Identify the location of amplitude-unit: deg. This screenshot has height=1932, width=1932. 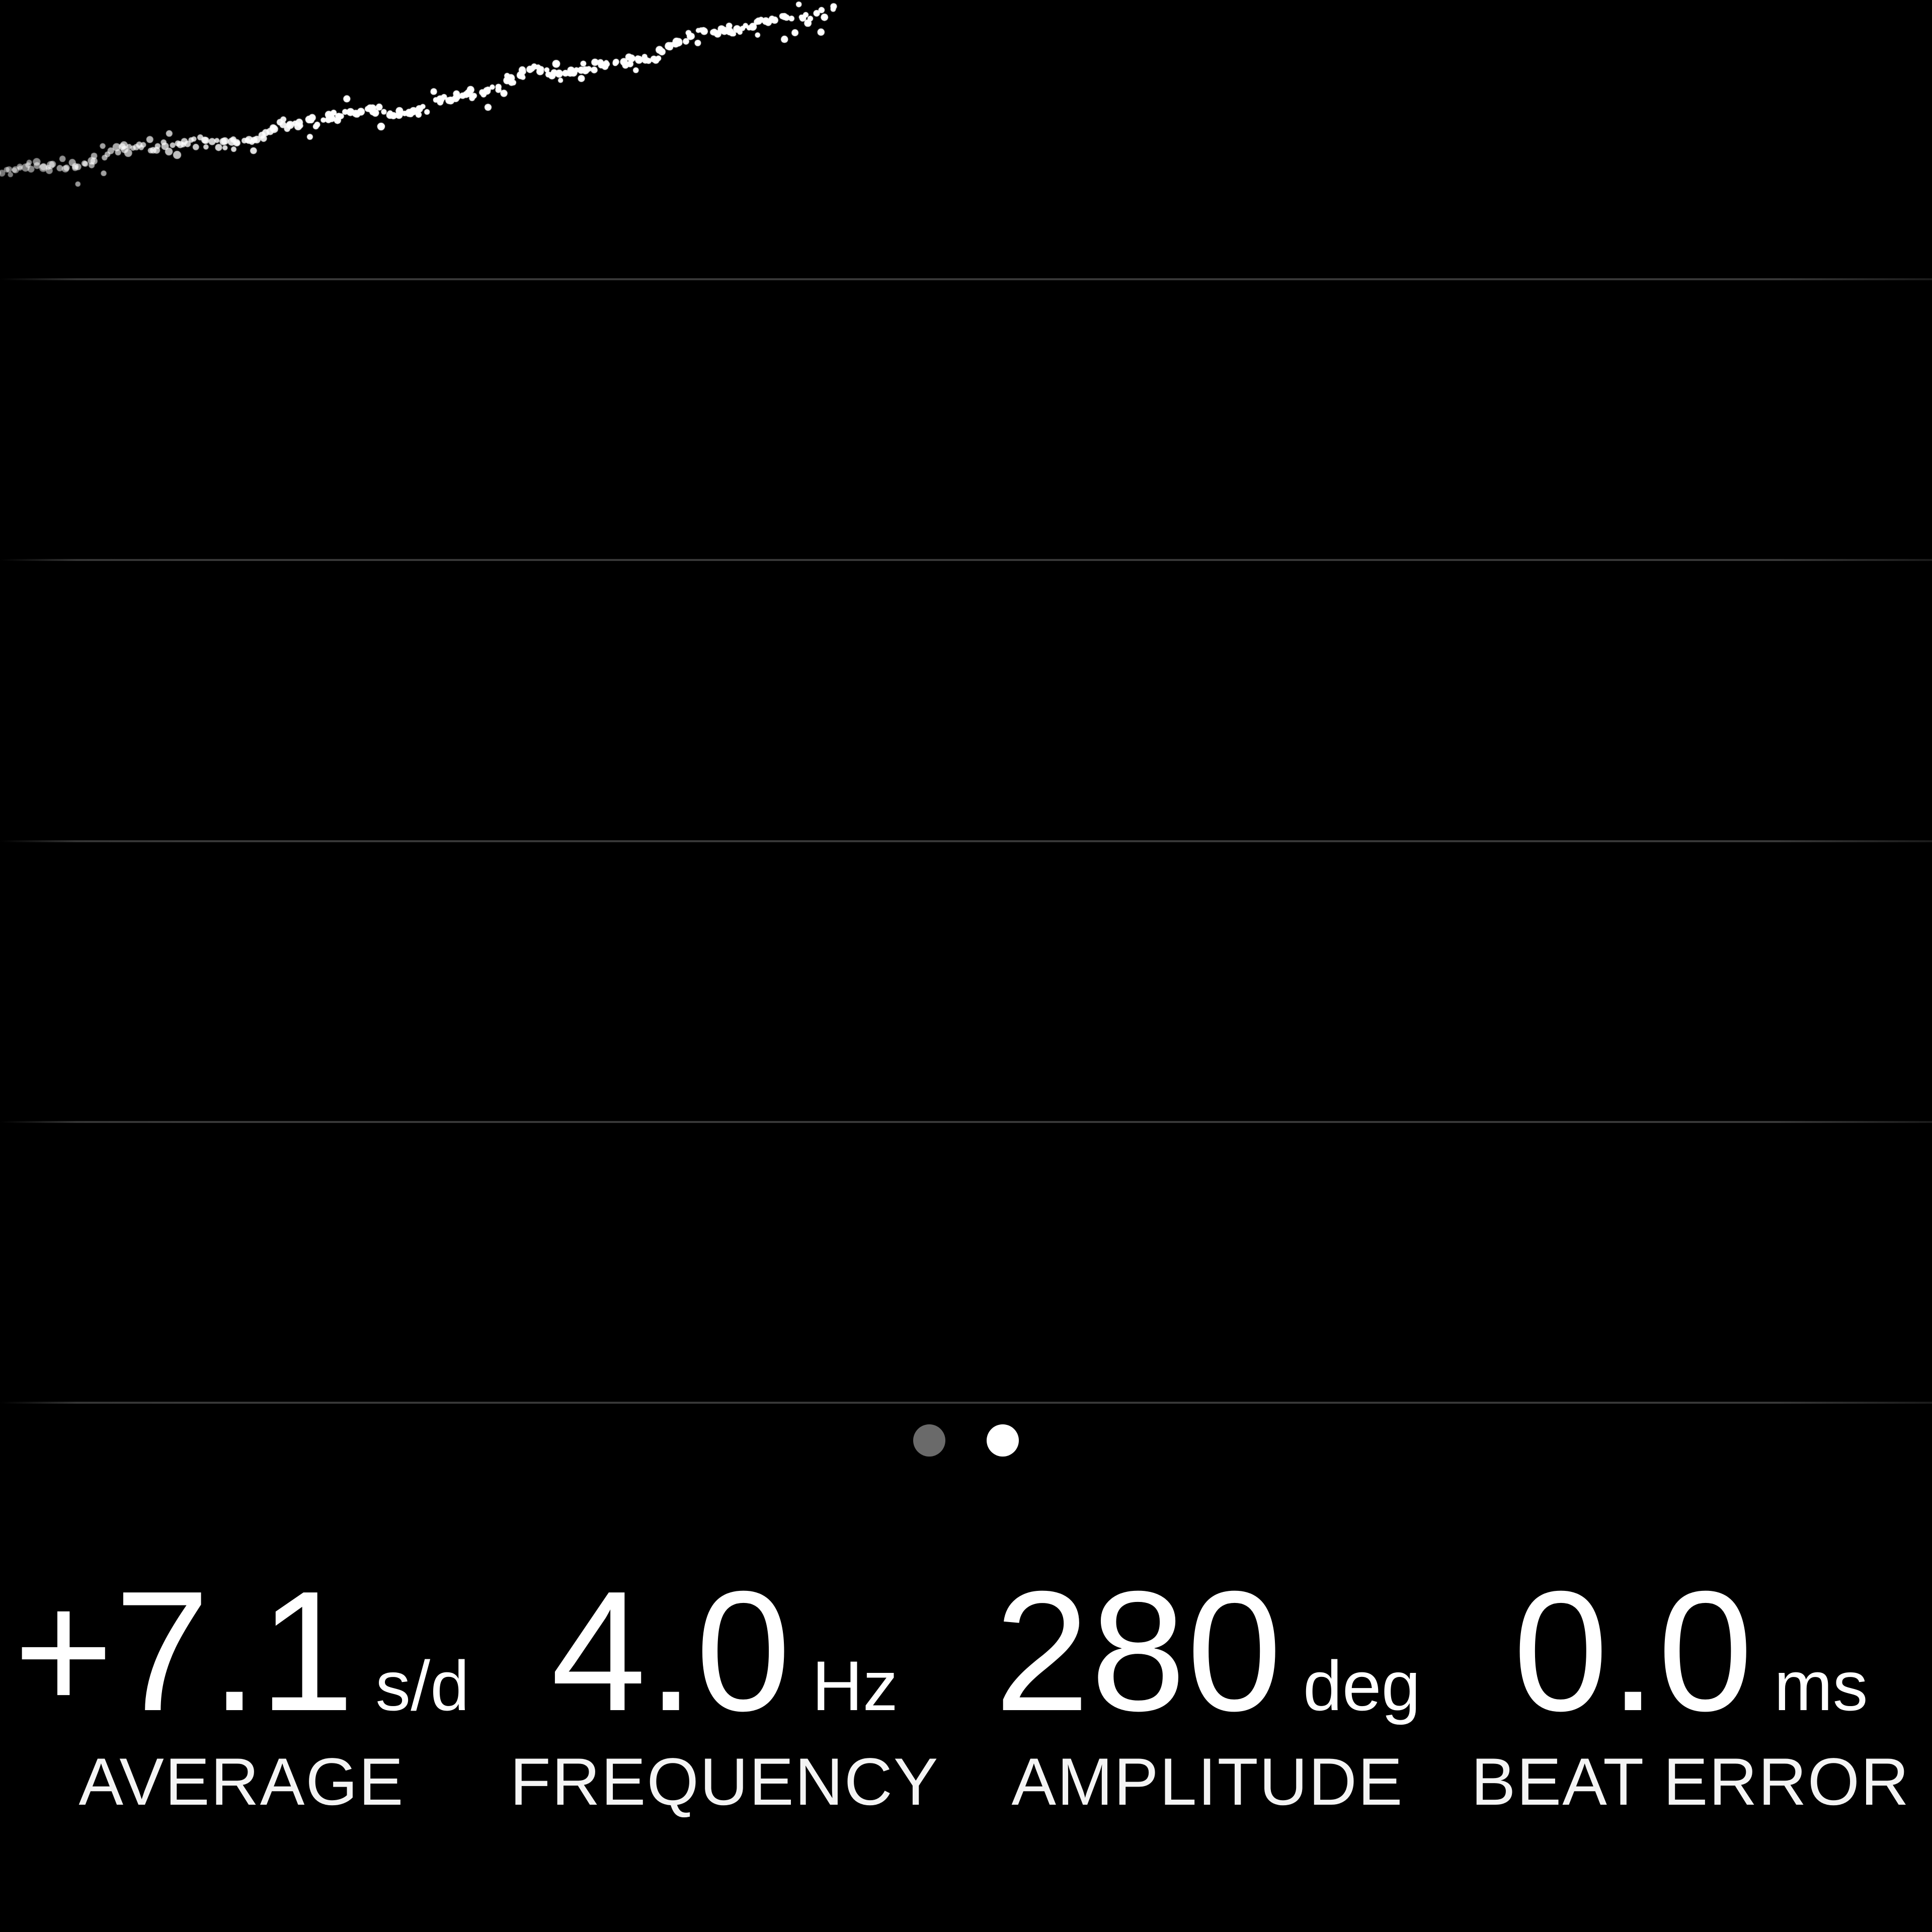
(1362, 1686).